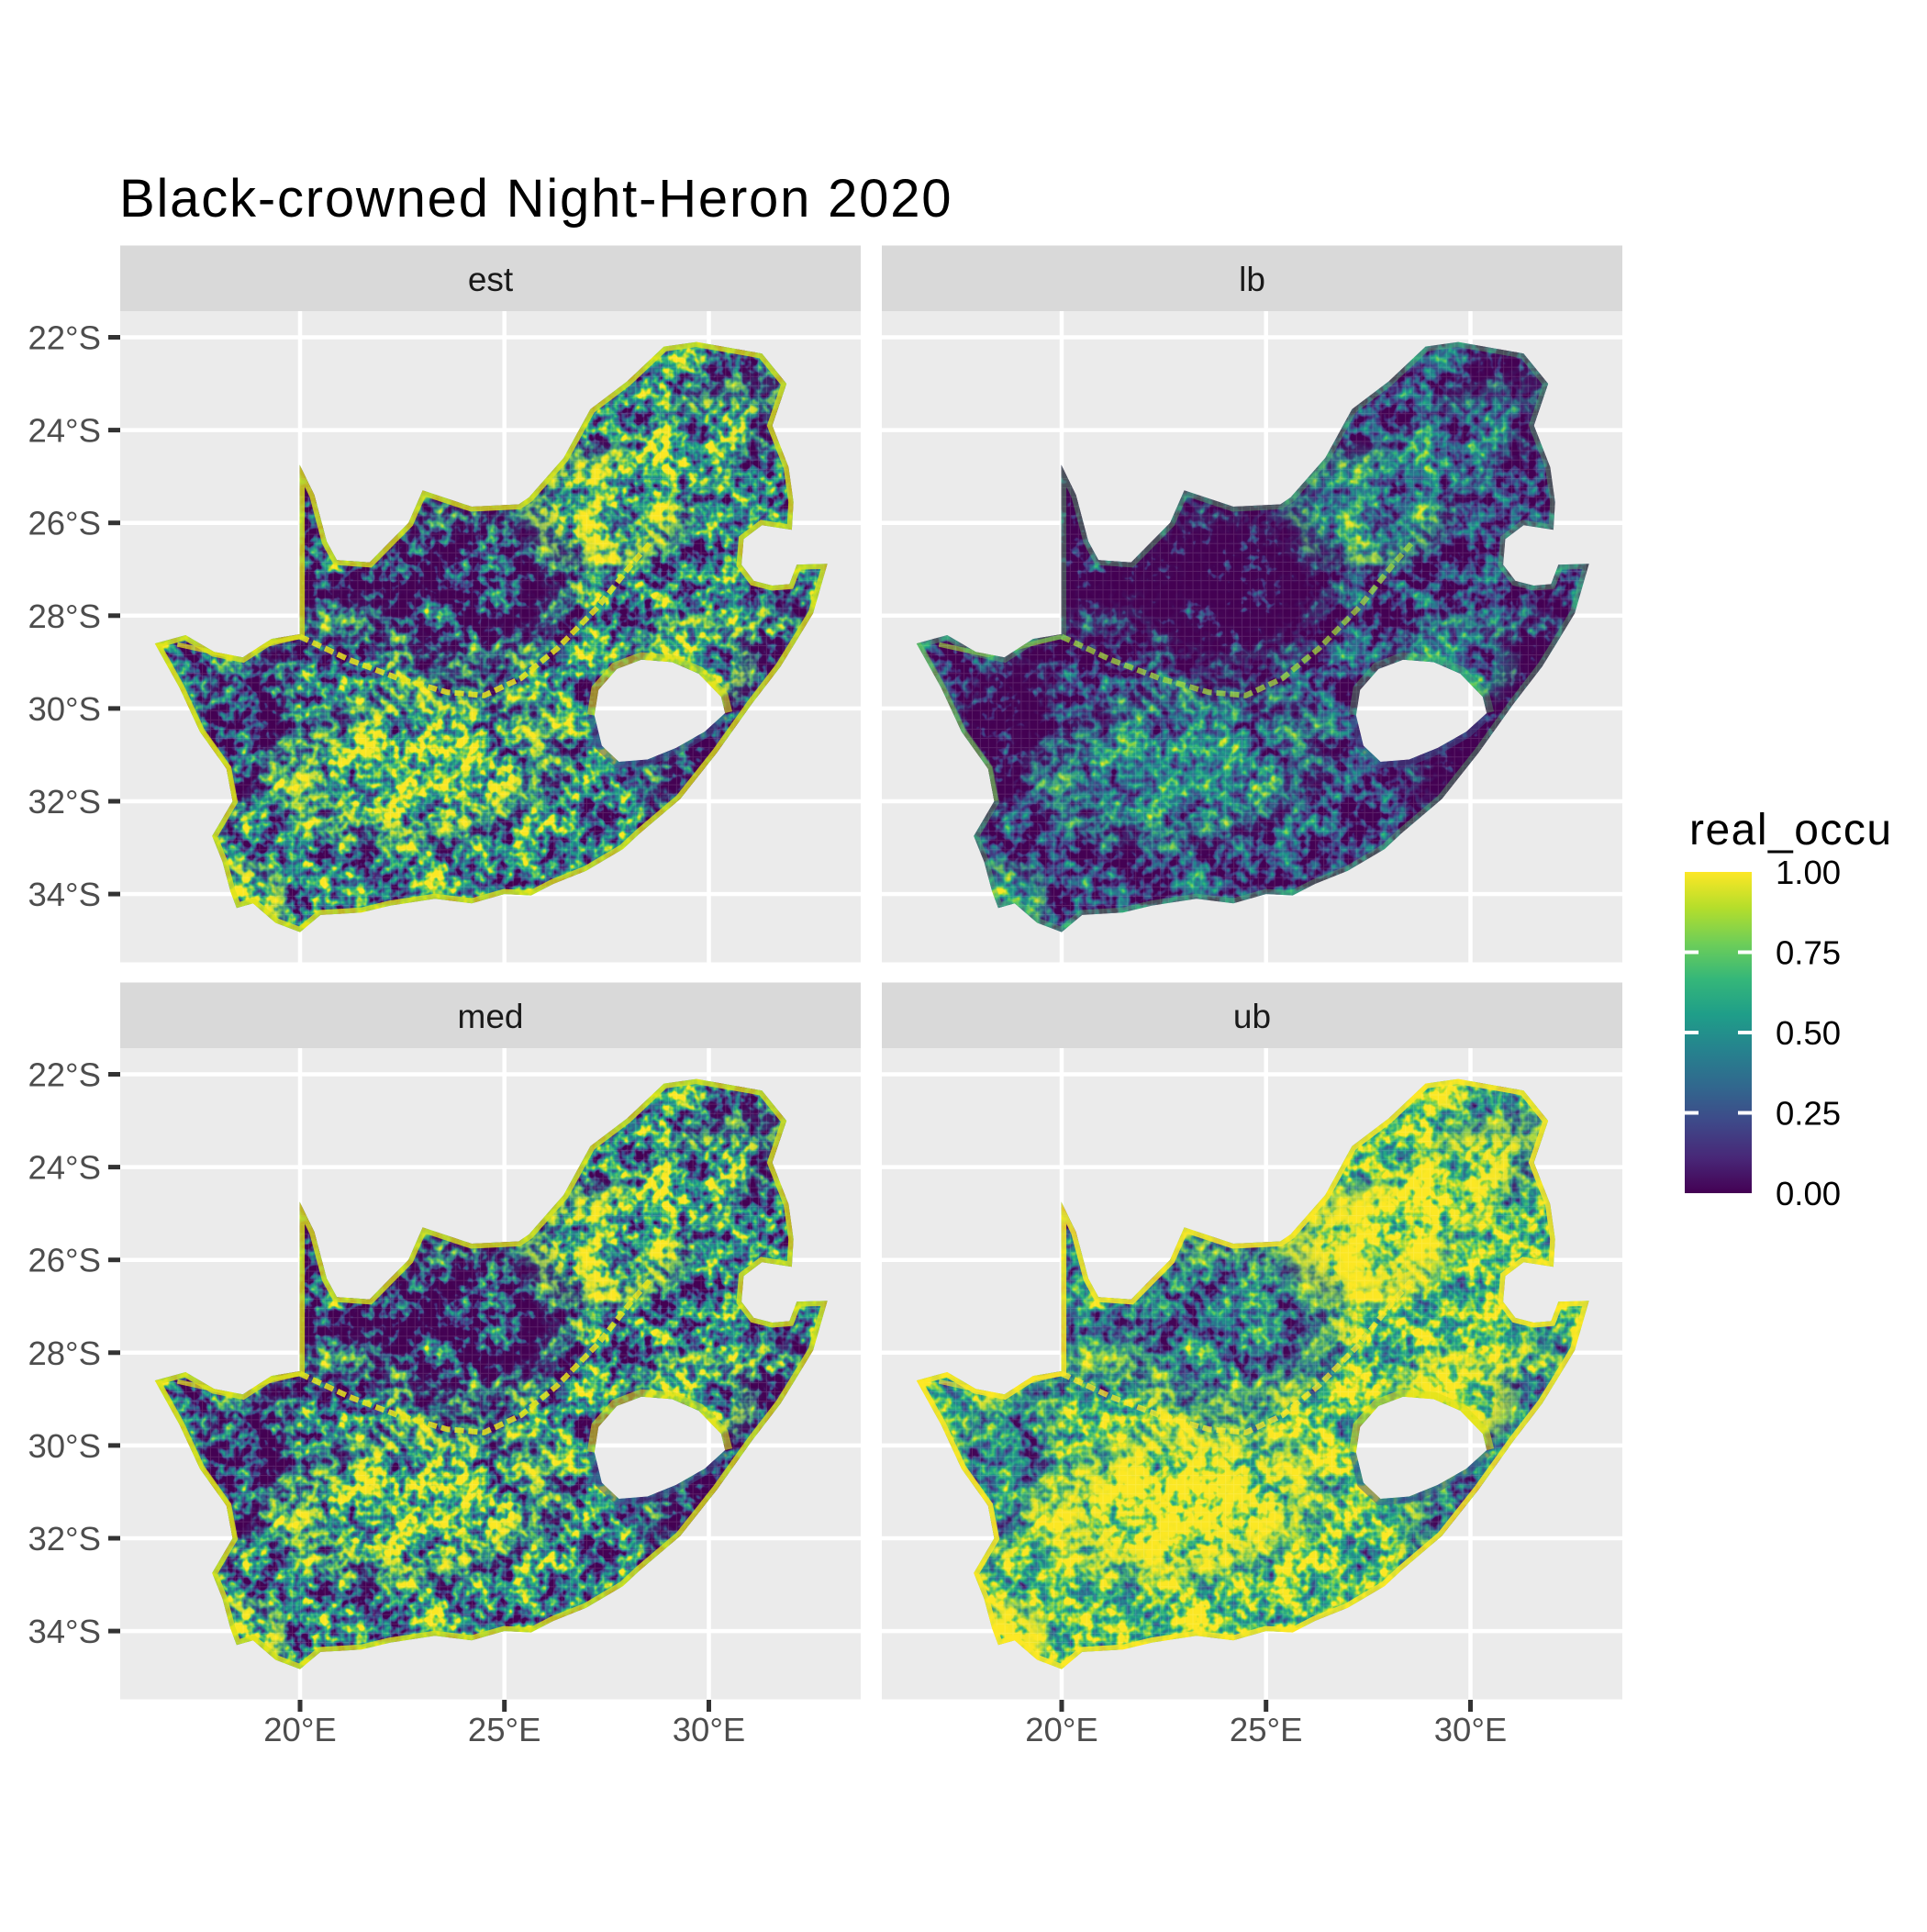 The height and width of the screenshot is (1932, 1927). I want to click on svg-text: 1.00, so click(1808, 872).